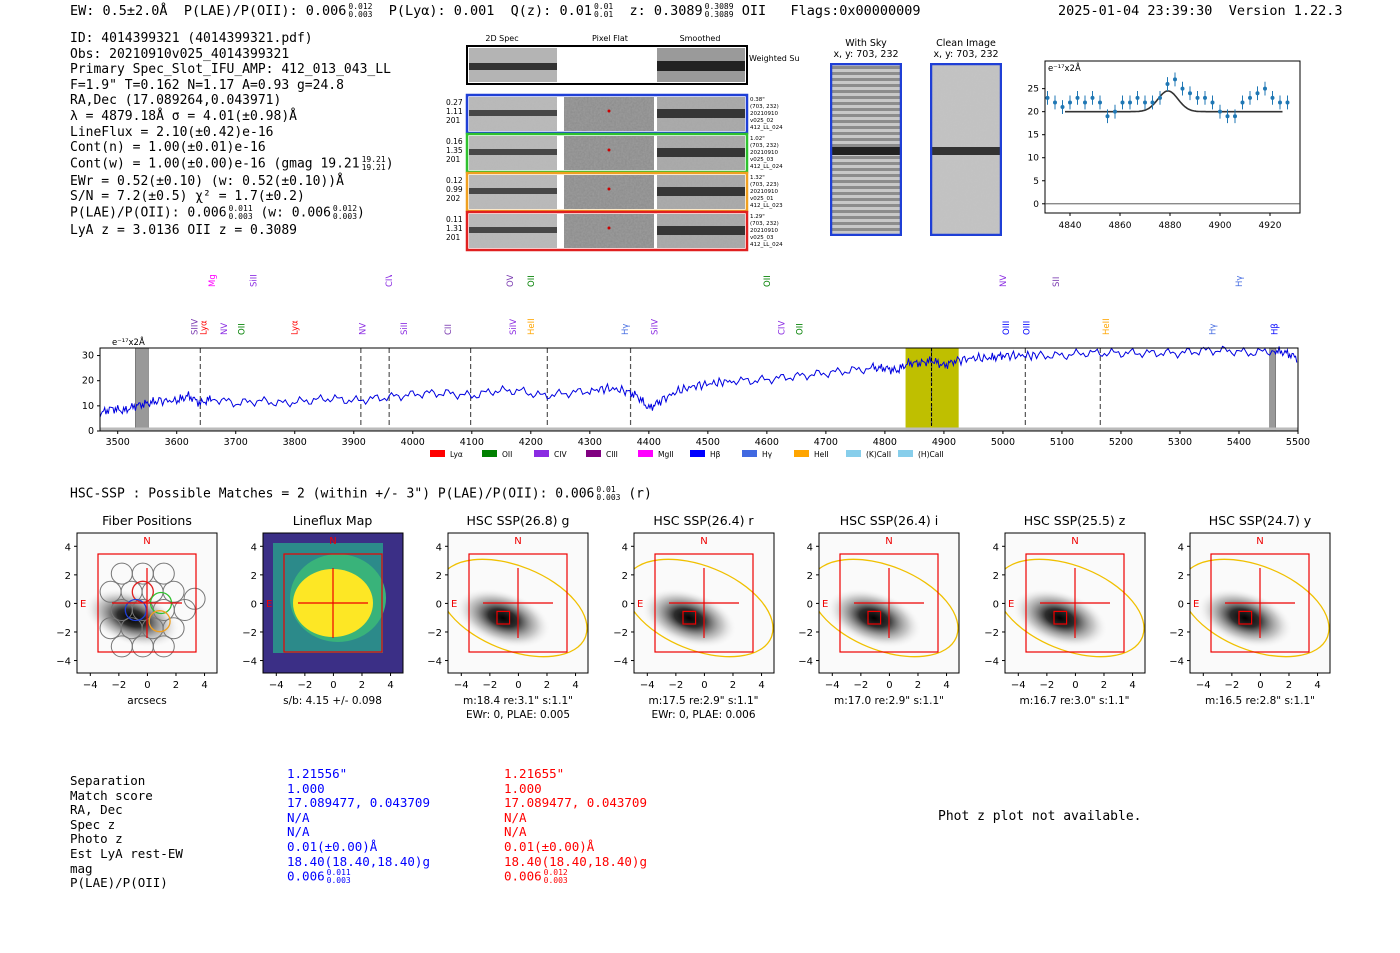 The image size is (1400, 953). What do you see at coordinates (253, 547) in the screenshot?
I see `panel-ytick-label: 4` at bounding box center [253, 547].